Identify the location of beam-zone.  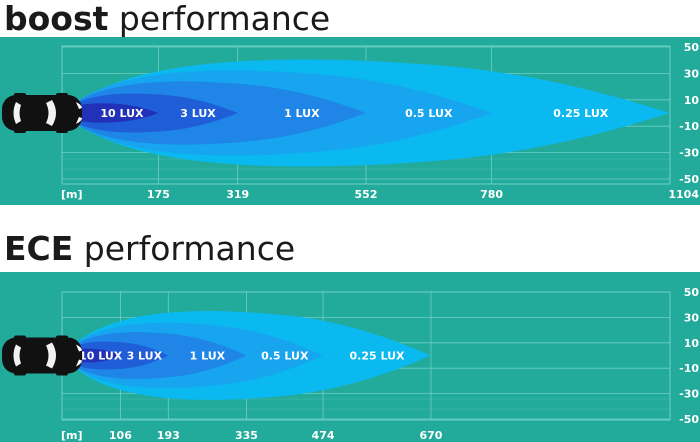
(111, 113).